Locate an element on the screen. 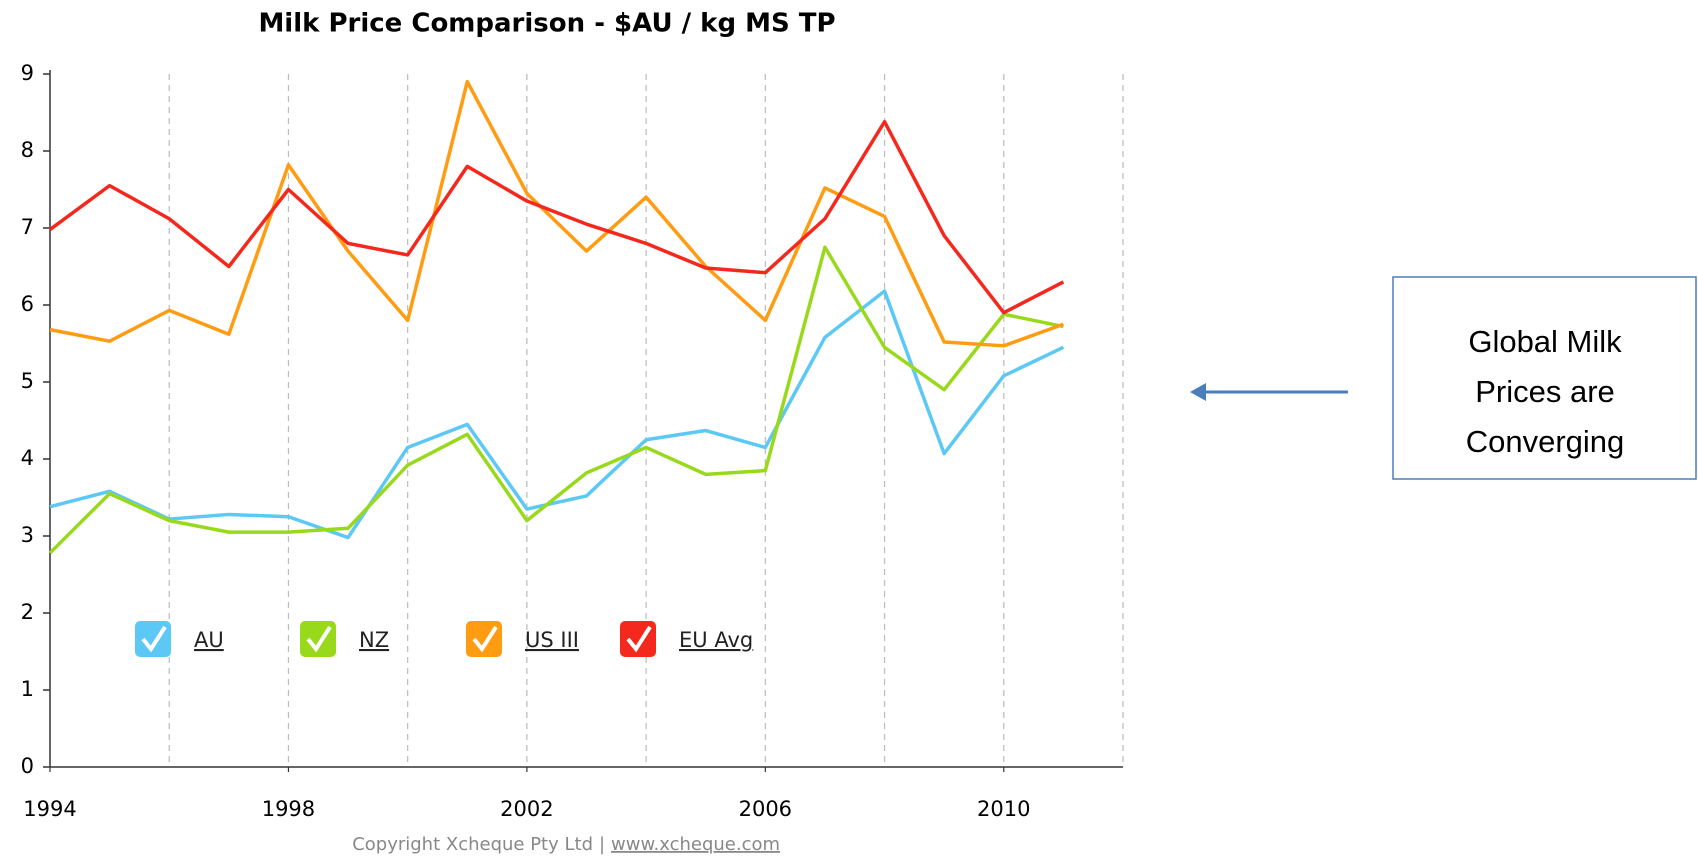 The image size is (1698, 859). legend-label: AU is located at coordinates (209, 640).